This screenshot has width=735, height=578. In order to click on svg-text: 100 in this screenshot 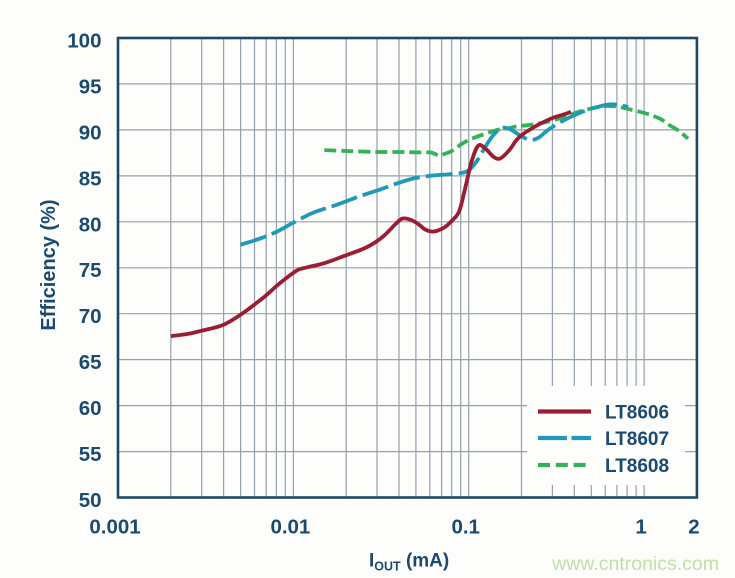, I will do `click(84, 41)`.